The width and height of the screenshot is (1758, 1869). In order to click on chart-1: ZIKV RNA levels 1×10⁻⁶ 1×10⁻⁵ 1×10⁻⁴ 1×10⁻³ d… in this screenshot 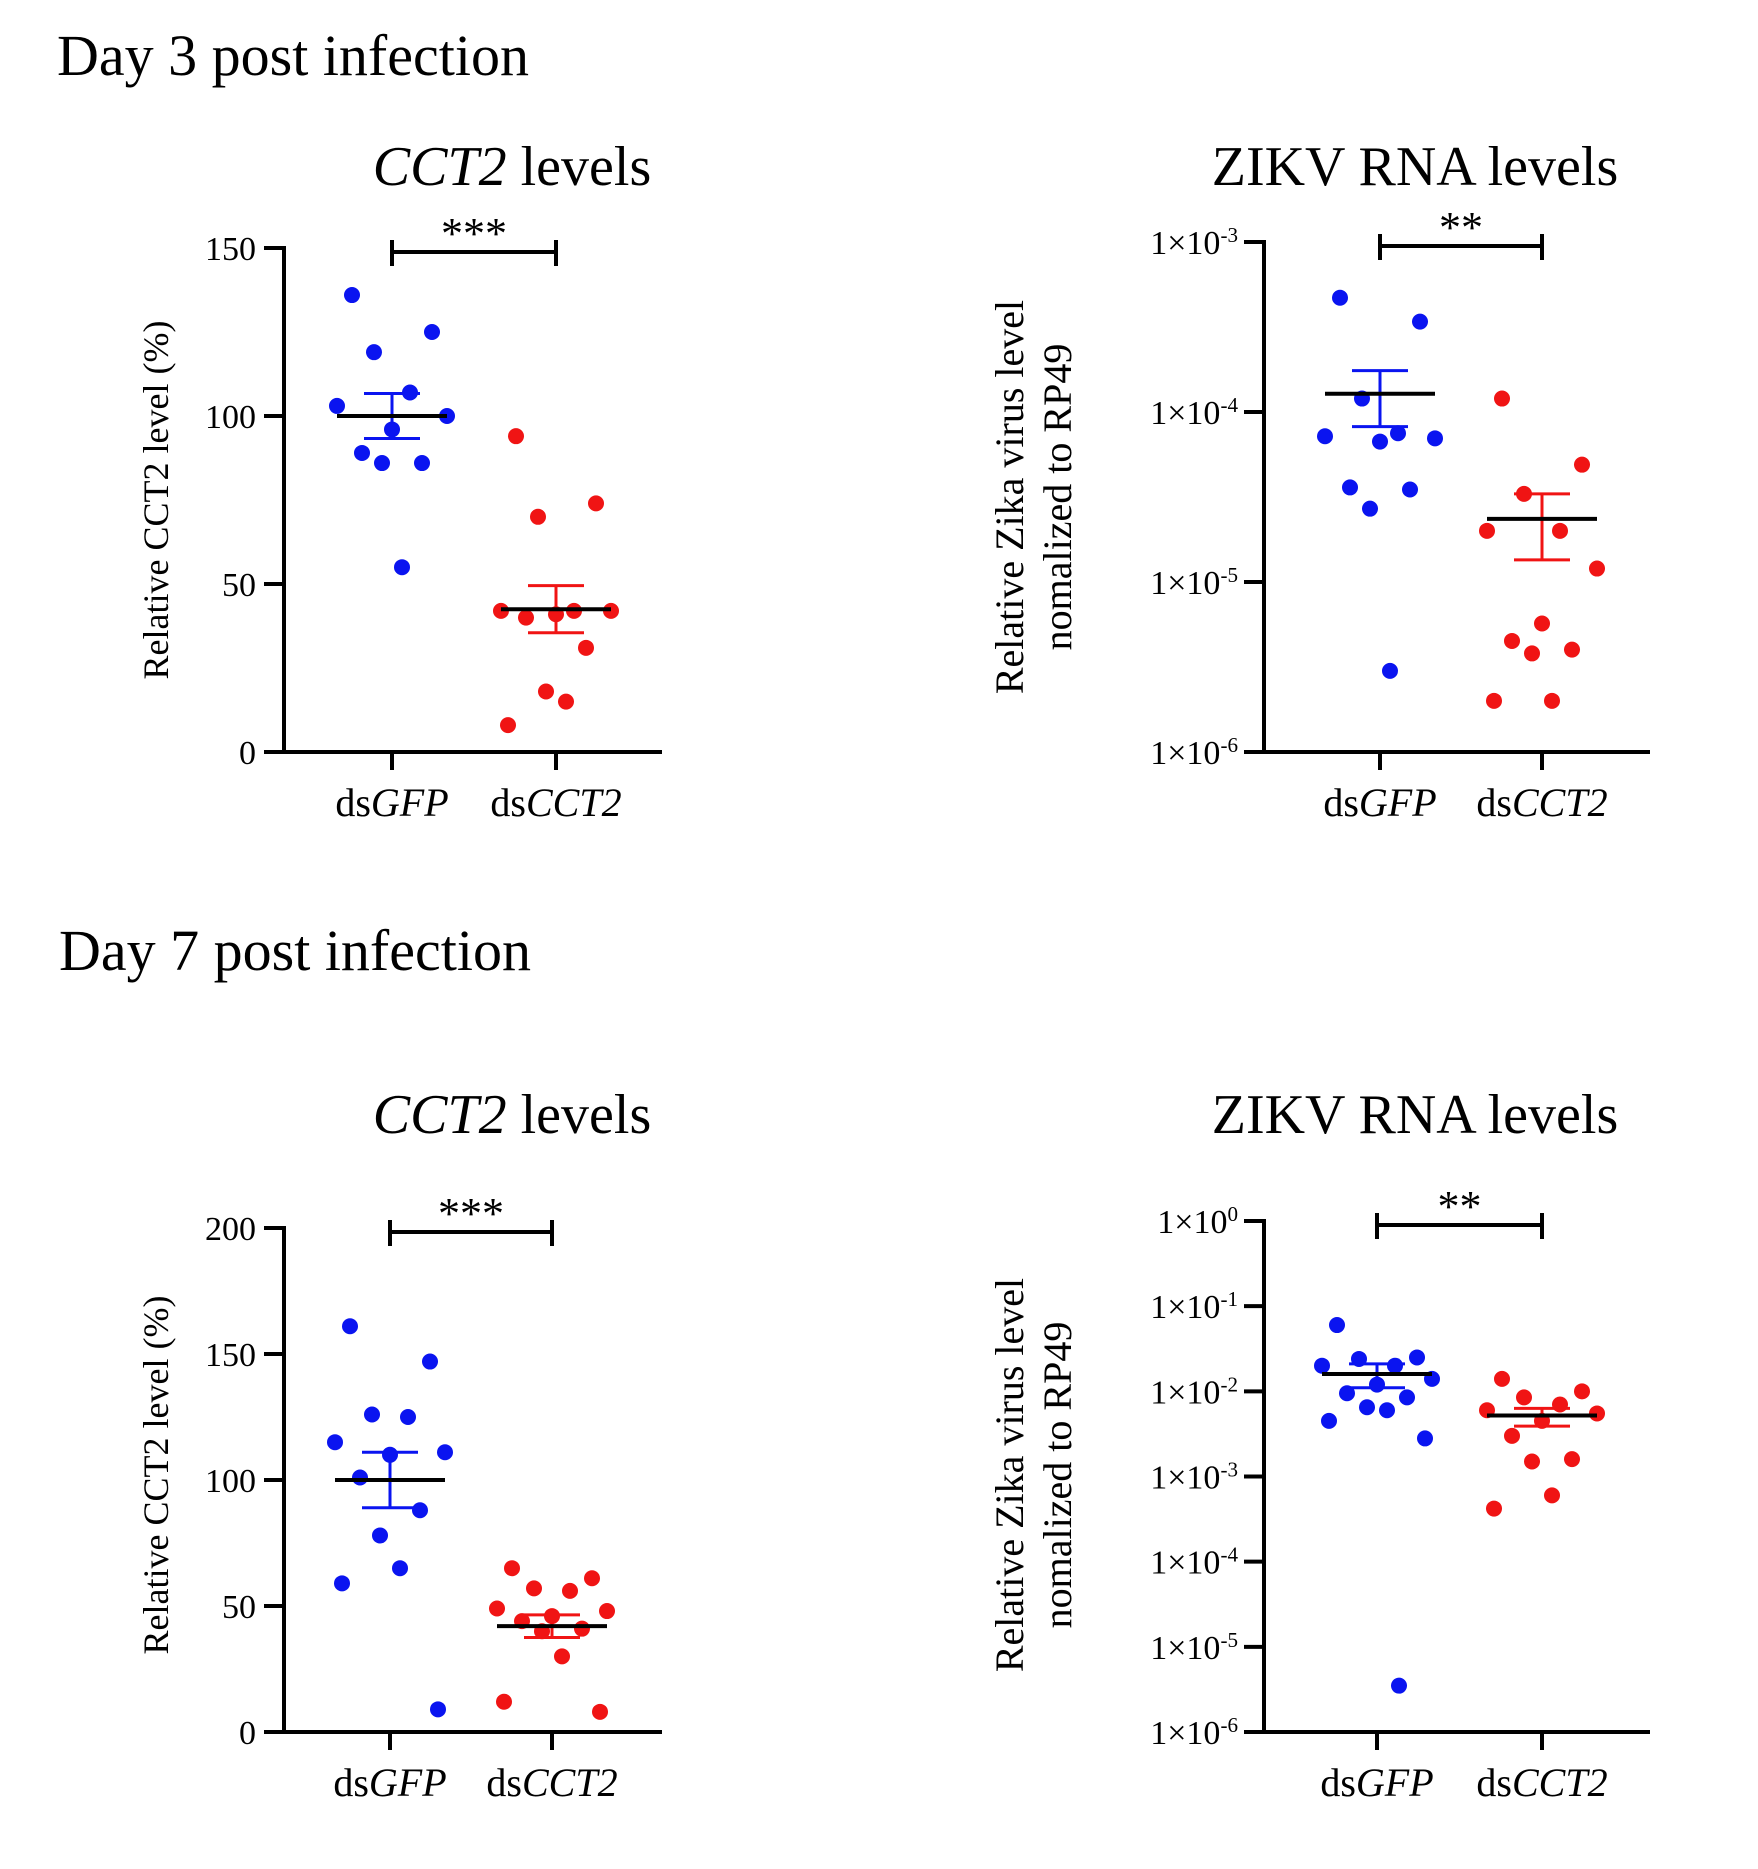, I will do `click(1318, 480)`.